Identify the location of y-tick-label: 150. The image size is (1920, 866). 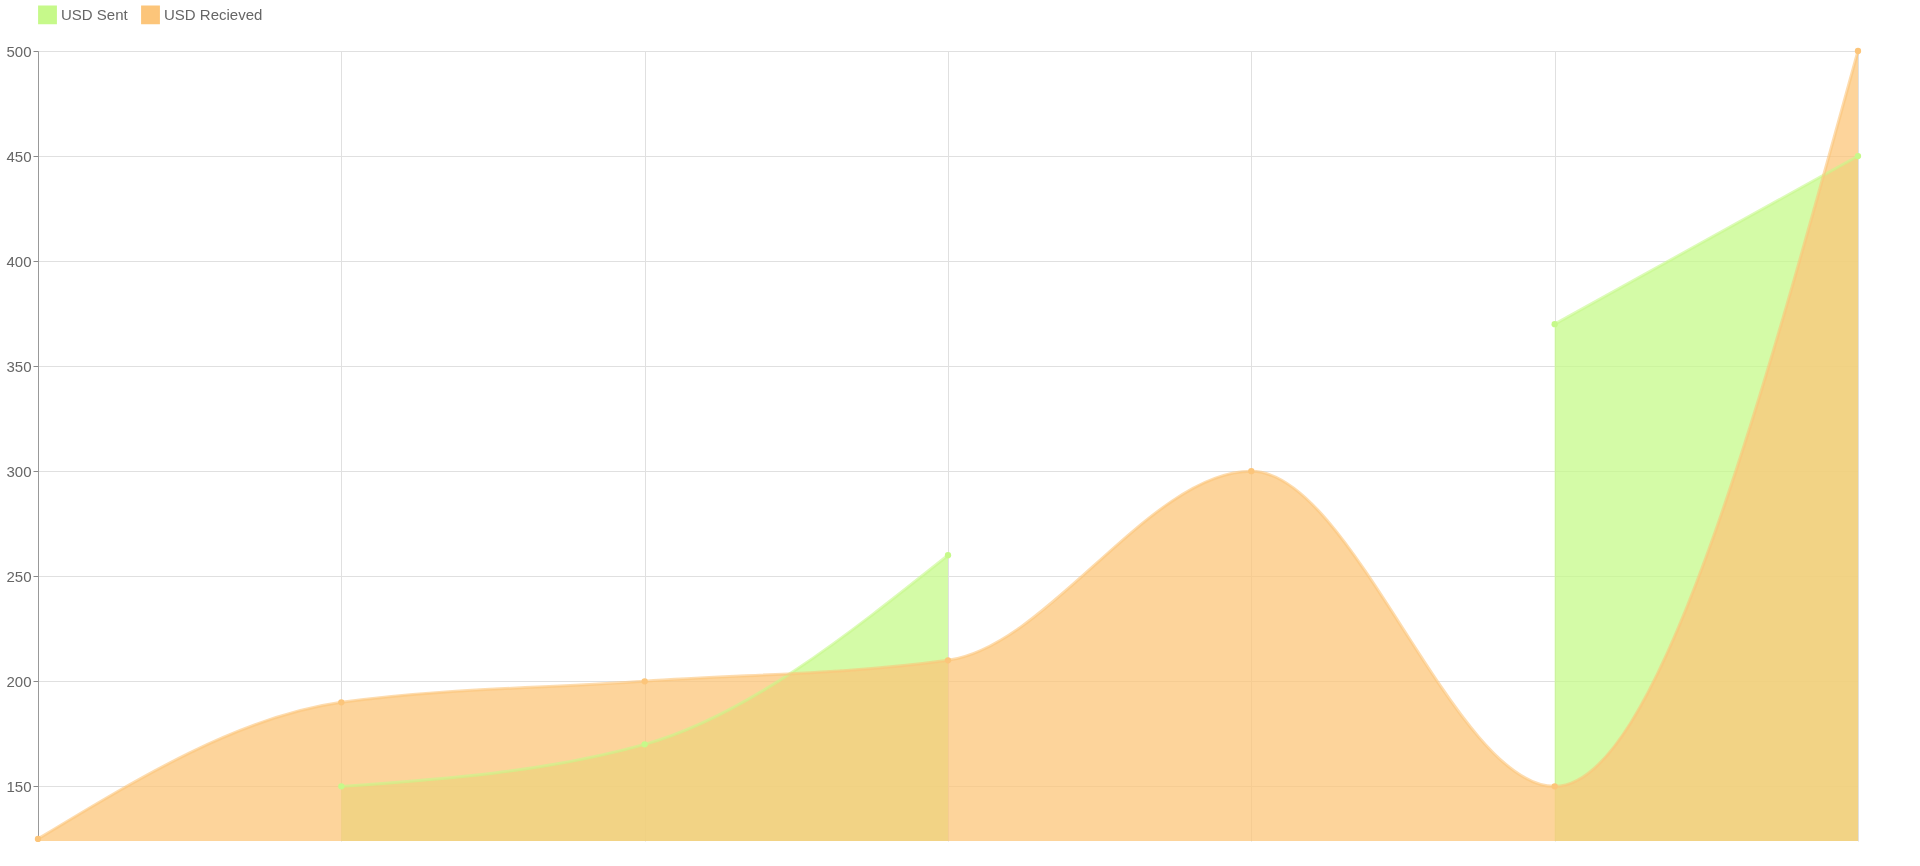
(19, 786).